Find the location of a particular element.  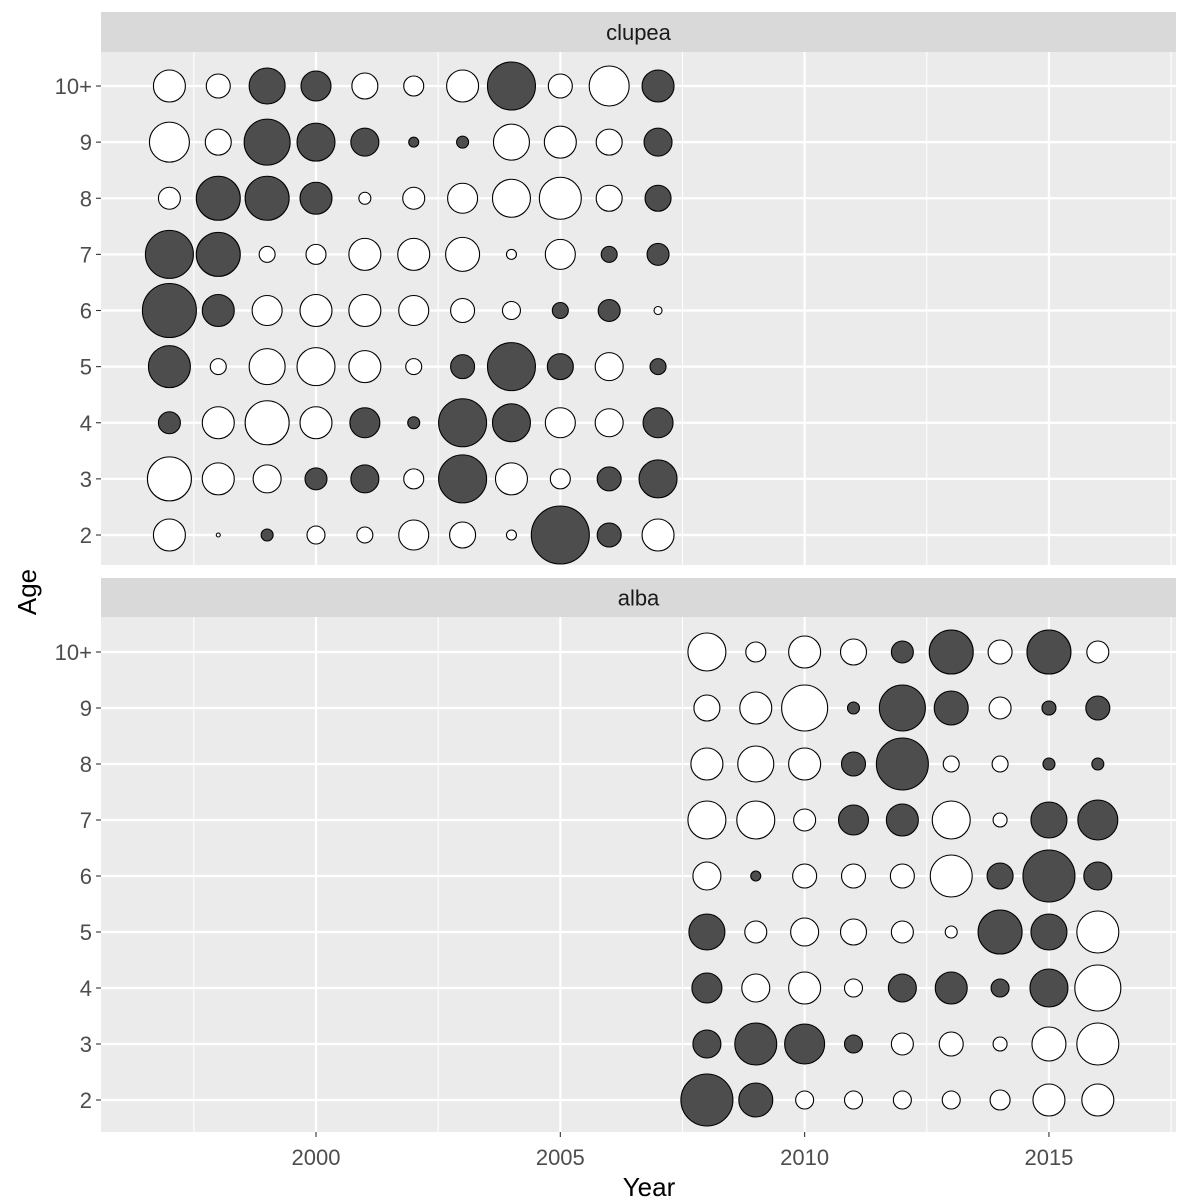

bubble-alba-2009-age-10plus is located at coordinates (756, 652).